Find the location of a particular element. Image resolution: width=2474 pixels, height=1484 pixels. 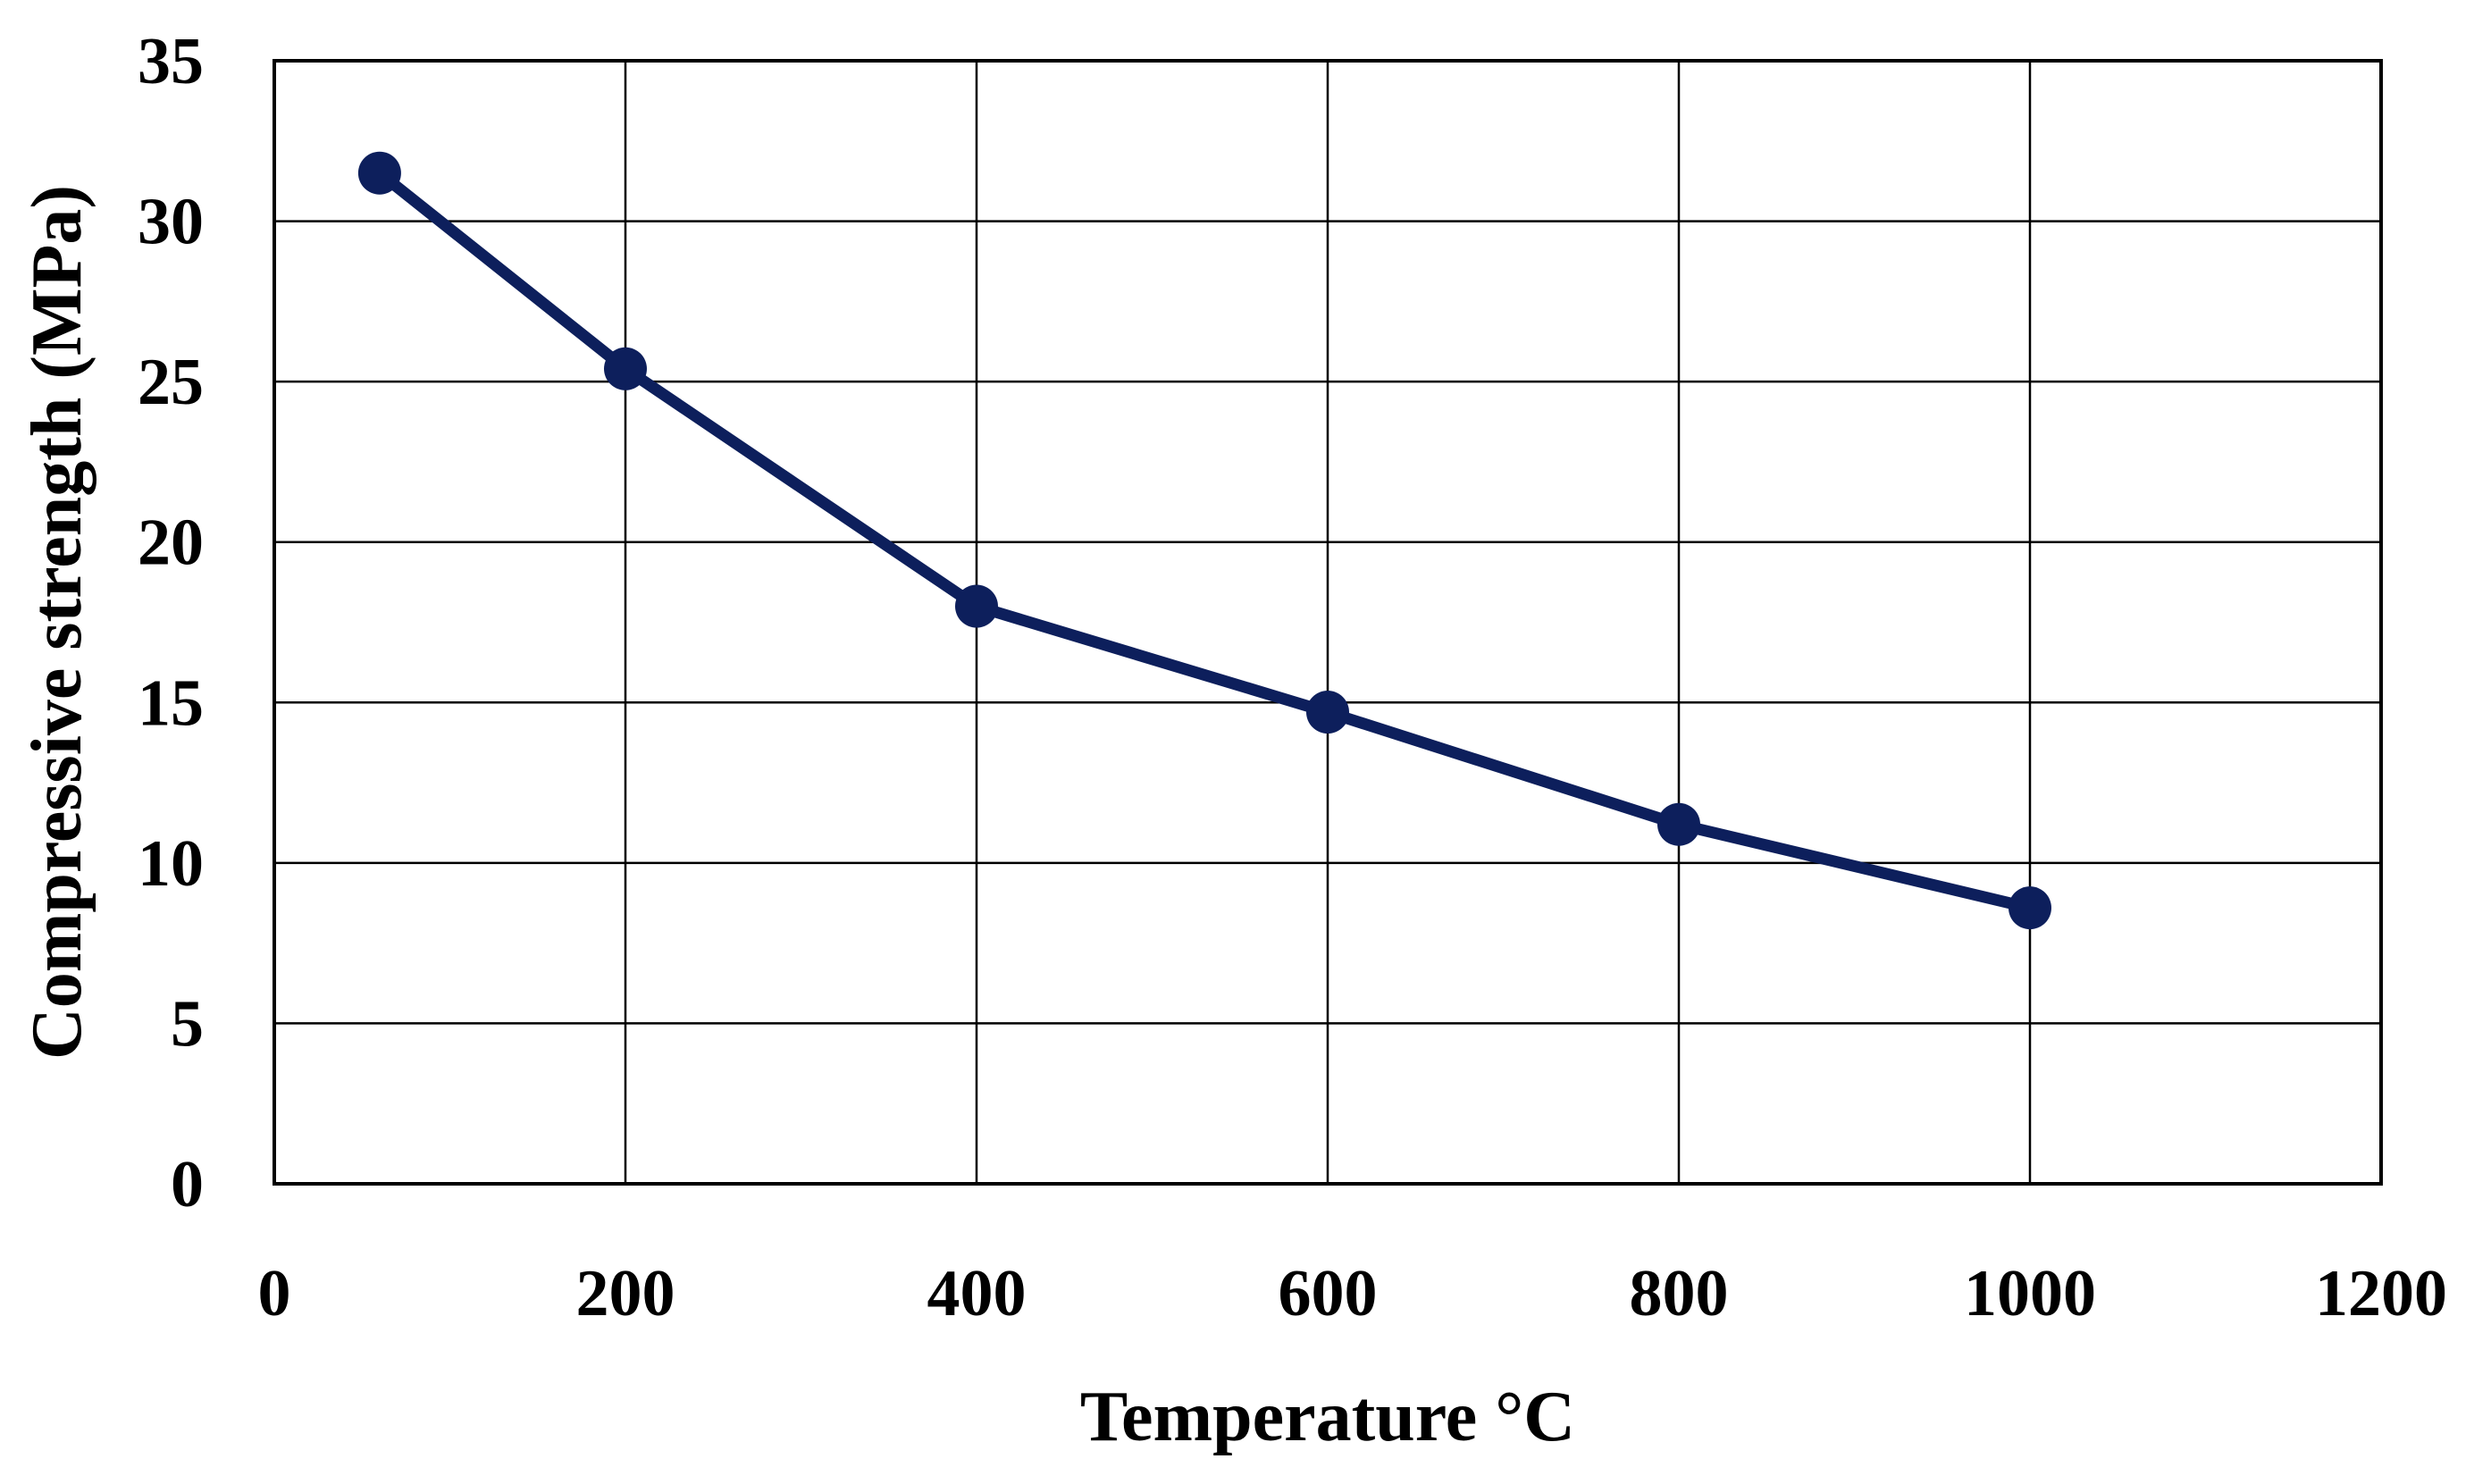

y-tick-label: 30 is located at coordinates (171, 223).